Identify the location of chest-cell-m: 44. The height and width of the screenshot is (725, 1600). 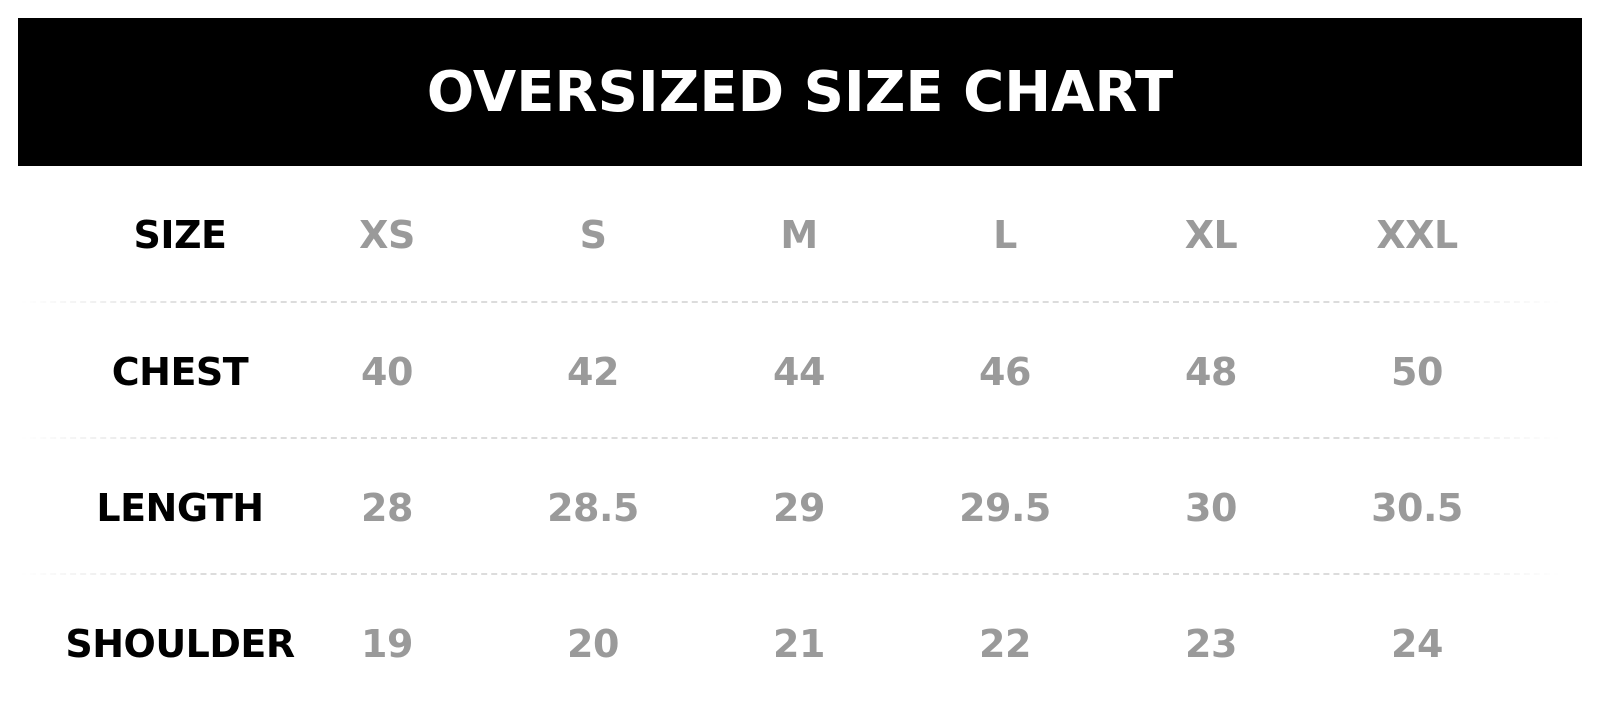
(799, 372).